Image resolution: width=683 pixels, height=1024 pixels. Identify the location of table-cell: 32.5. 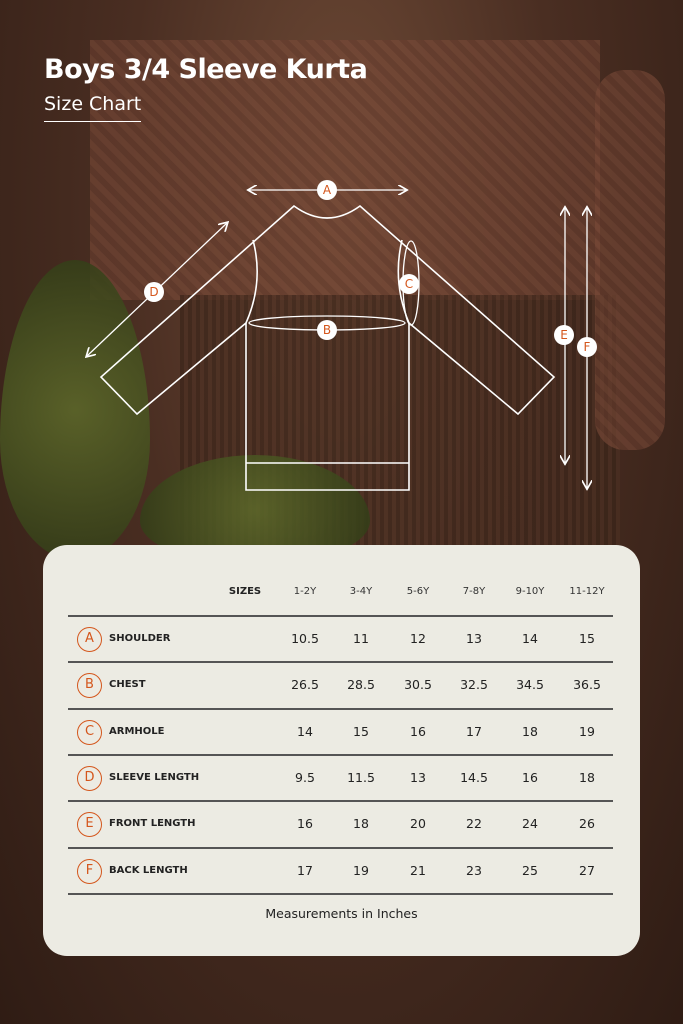
(474, 684).